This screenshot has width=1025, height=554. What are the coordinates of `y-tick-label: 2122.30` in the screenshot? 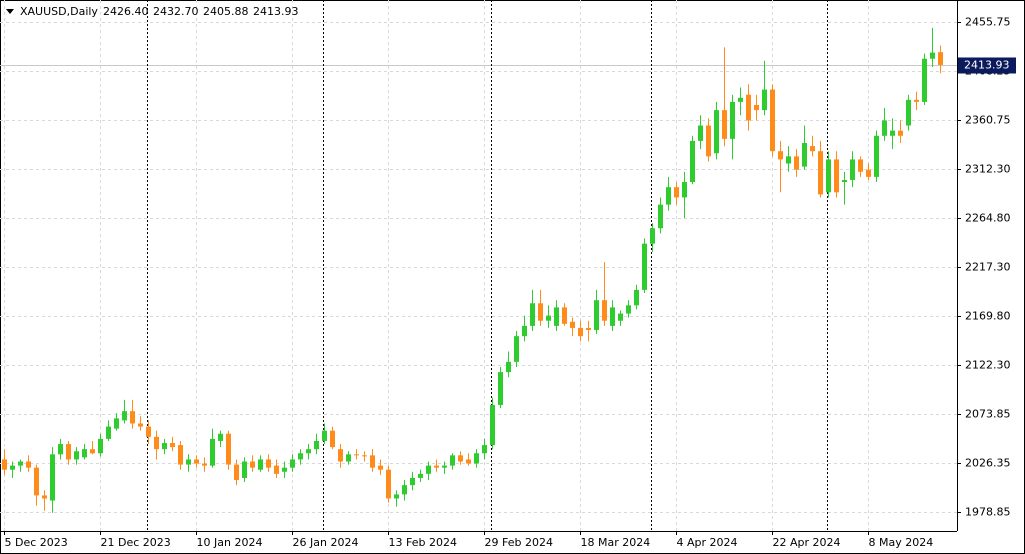 It's located at (988, 365).